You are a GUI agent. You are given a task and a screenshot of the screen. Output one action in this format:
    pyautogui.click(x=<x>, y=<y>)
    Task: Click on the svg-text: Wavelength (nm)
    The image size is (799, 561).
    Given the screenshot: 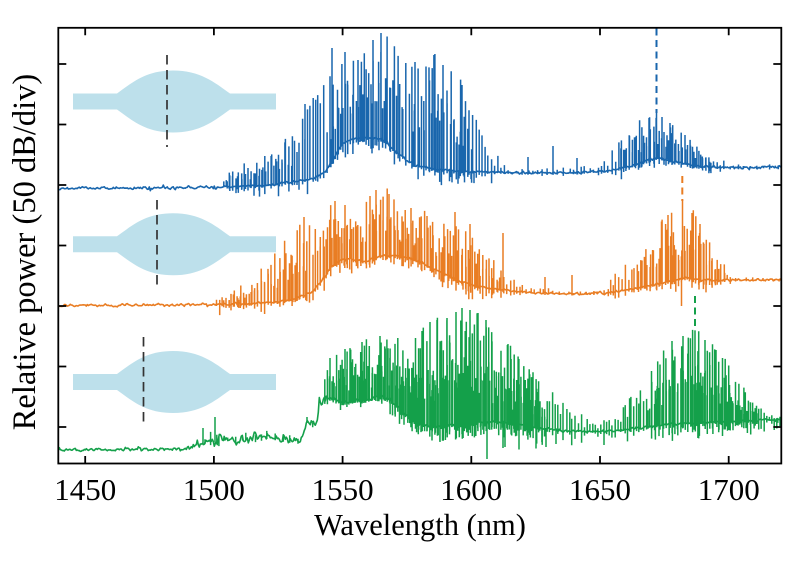 What is the action you would take?
    pyautogui.click(x=420, y=525)
    